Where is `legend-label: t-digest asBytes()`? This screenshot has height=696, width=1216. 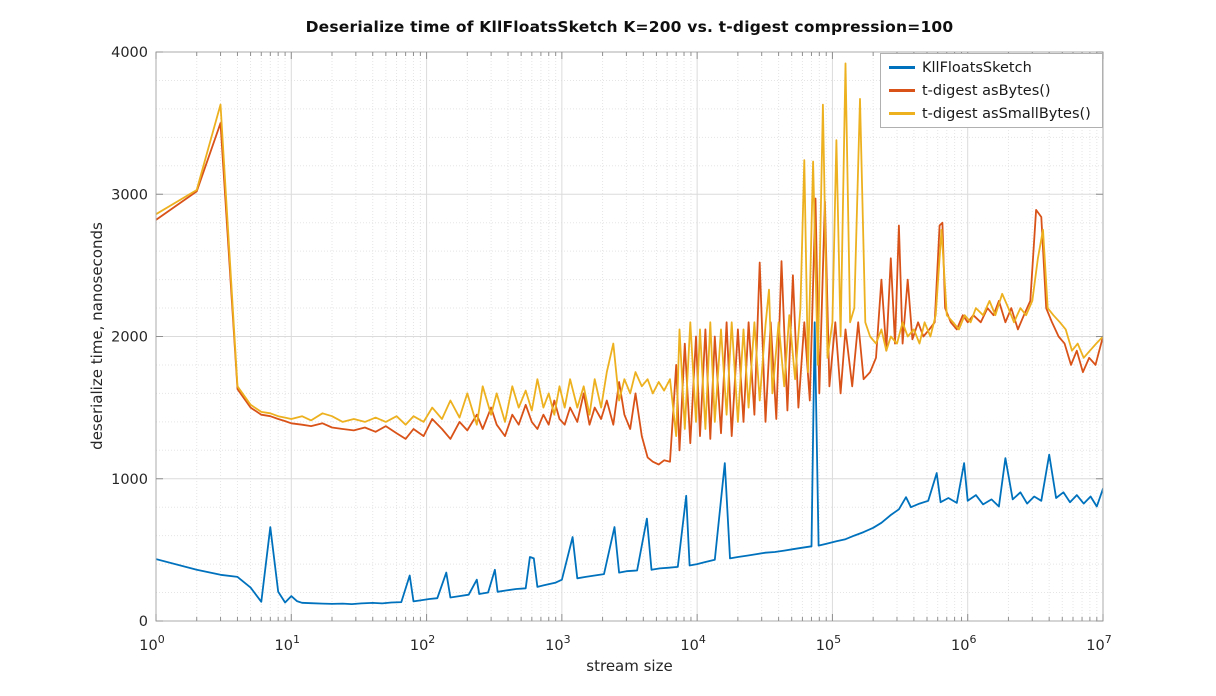
legend-label: t-digest asBytes() is located at coordinates (986, 90).